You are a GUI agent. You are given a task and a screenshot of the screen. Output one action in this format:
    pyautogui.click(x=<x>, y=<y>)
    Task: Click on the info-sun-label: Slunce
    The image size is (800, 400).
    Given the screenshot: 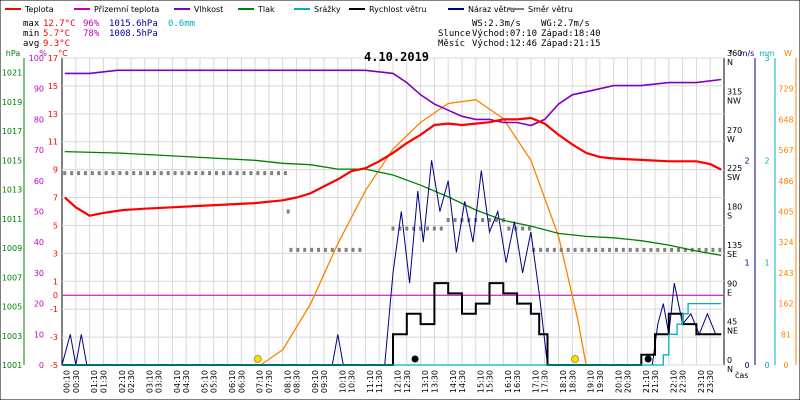 What is the action you would take?
    pyautogui.click(x=454, y=34)
    